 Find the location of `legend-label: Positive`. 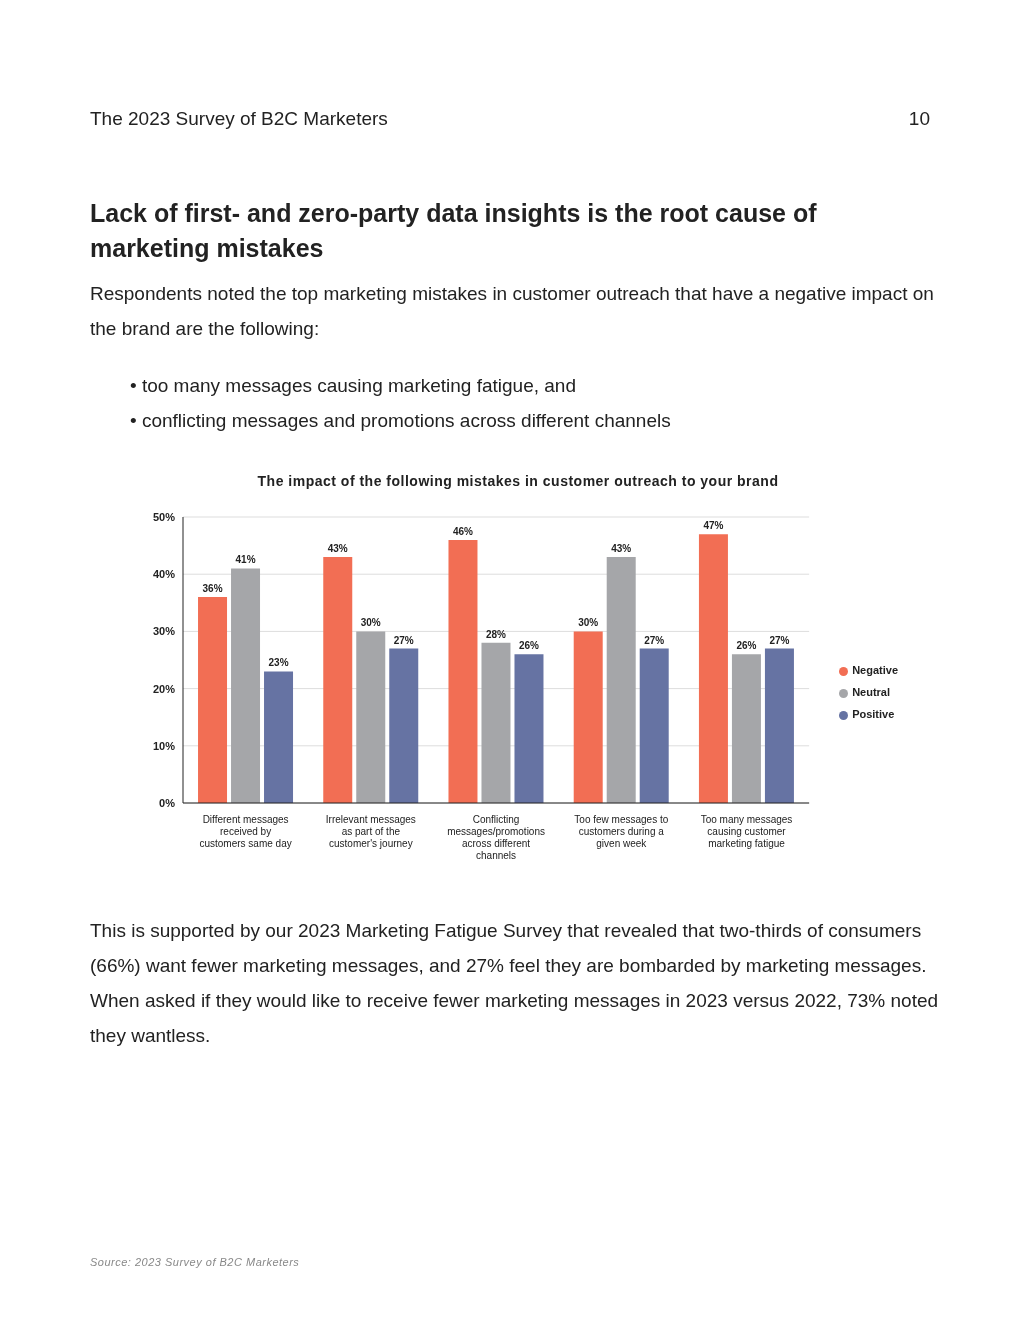

legend-label: Positive is located at coordinates (873, 714).